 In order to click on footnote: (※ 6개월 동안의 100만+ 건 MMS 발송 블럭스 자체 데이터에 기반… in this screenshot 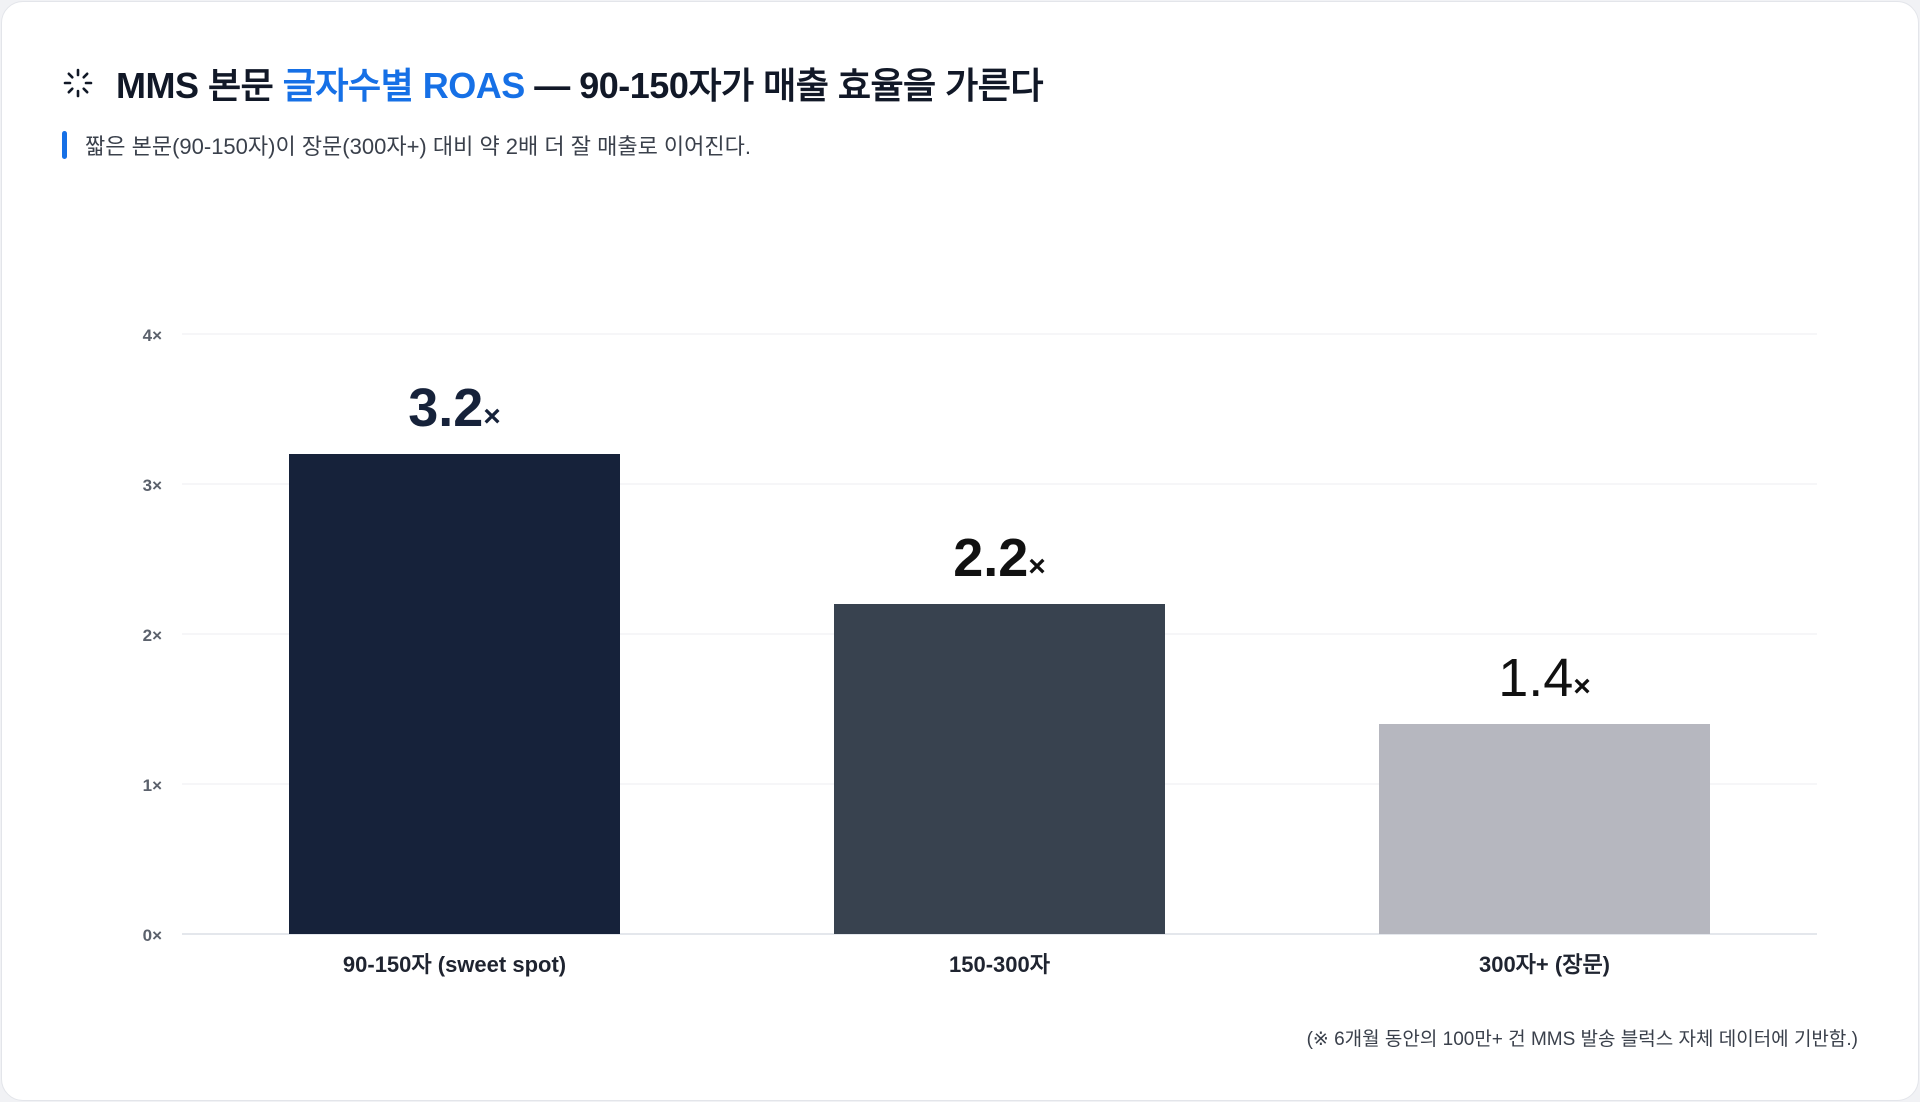, I will do `click(1582, 1039)`.